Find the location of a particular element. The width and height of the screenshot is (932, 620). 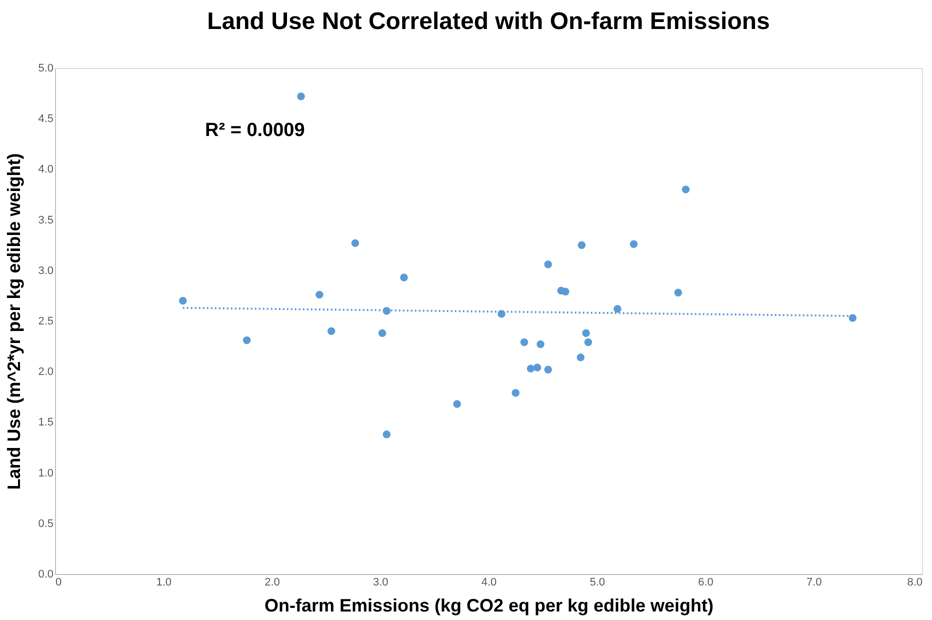

y-tick-label: 4.5 is located at coordinates (46, 119).